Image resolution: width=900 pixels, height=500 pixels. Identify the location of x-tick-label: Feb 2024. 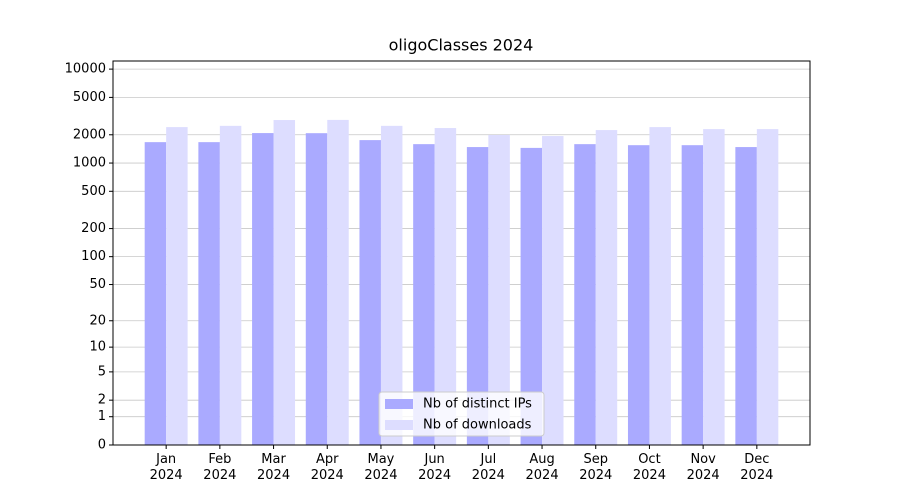
(220, 467).